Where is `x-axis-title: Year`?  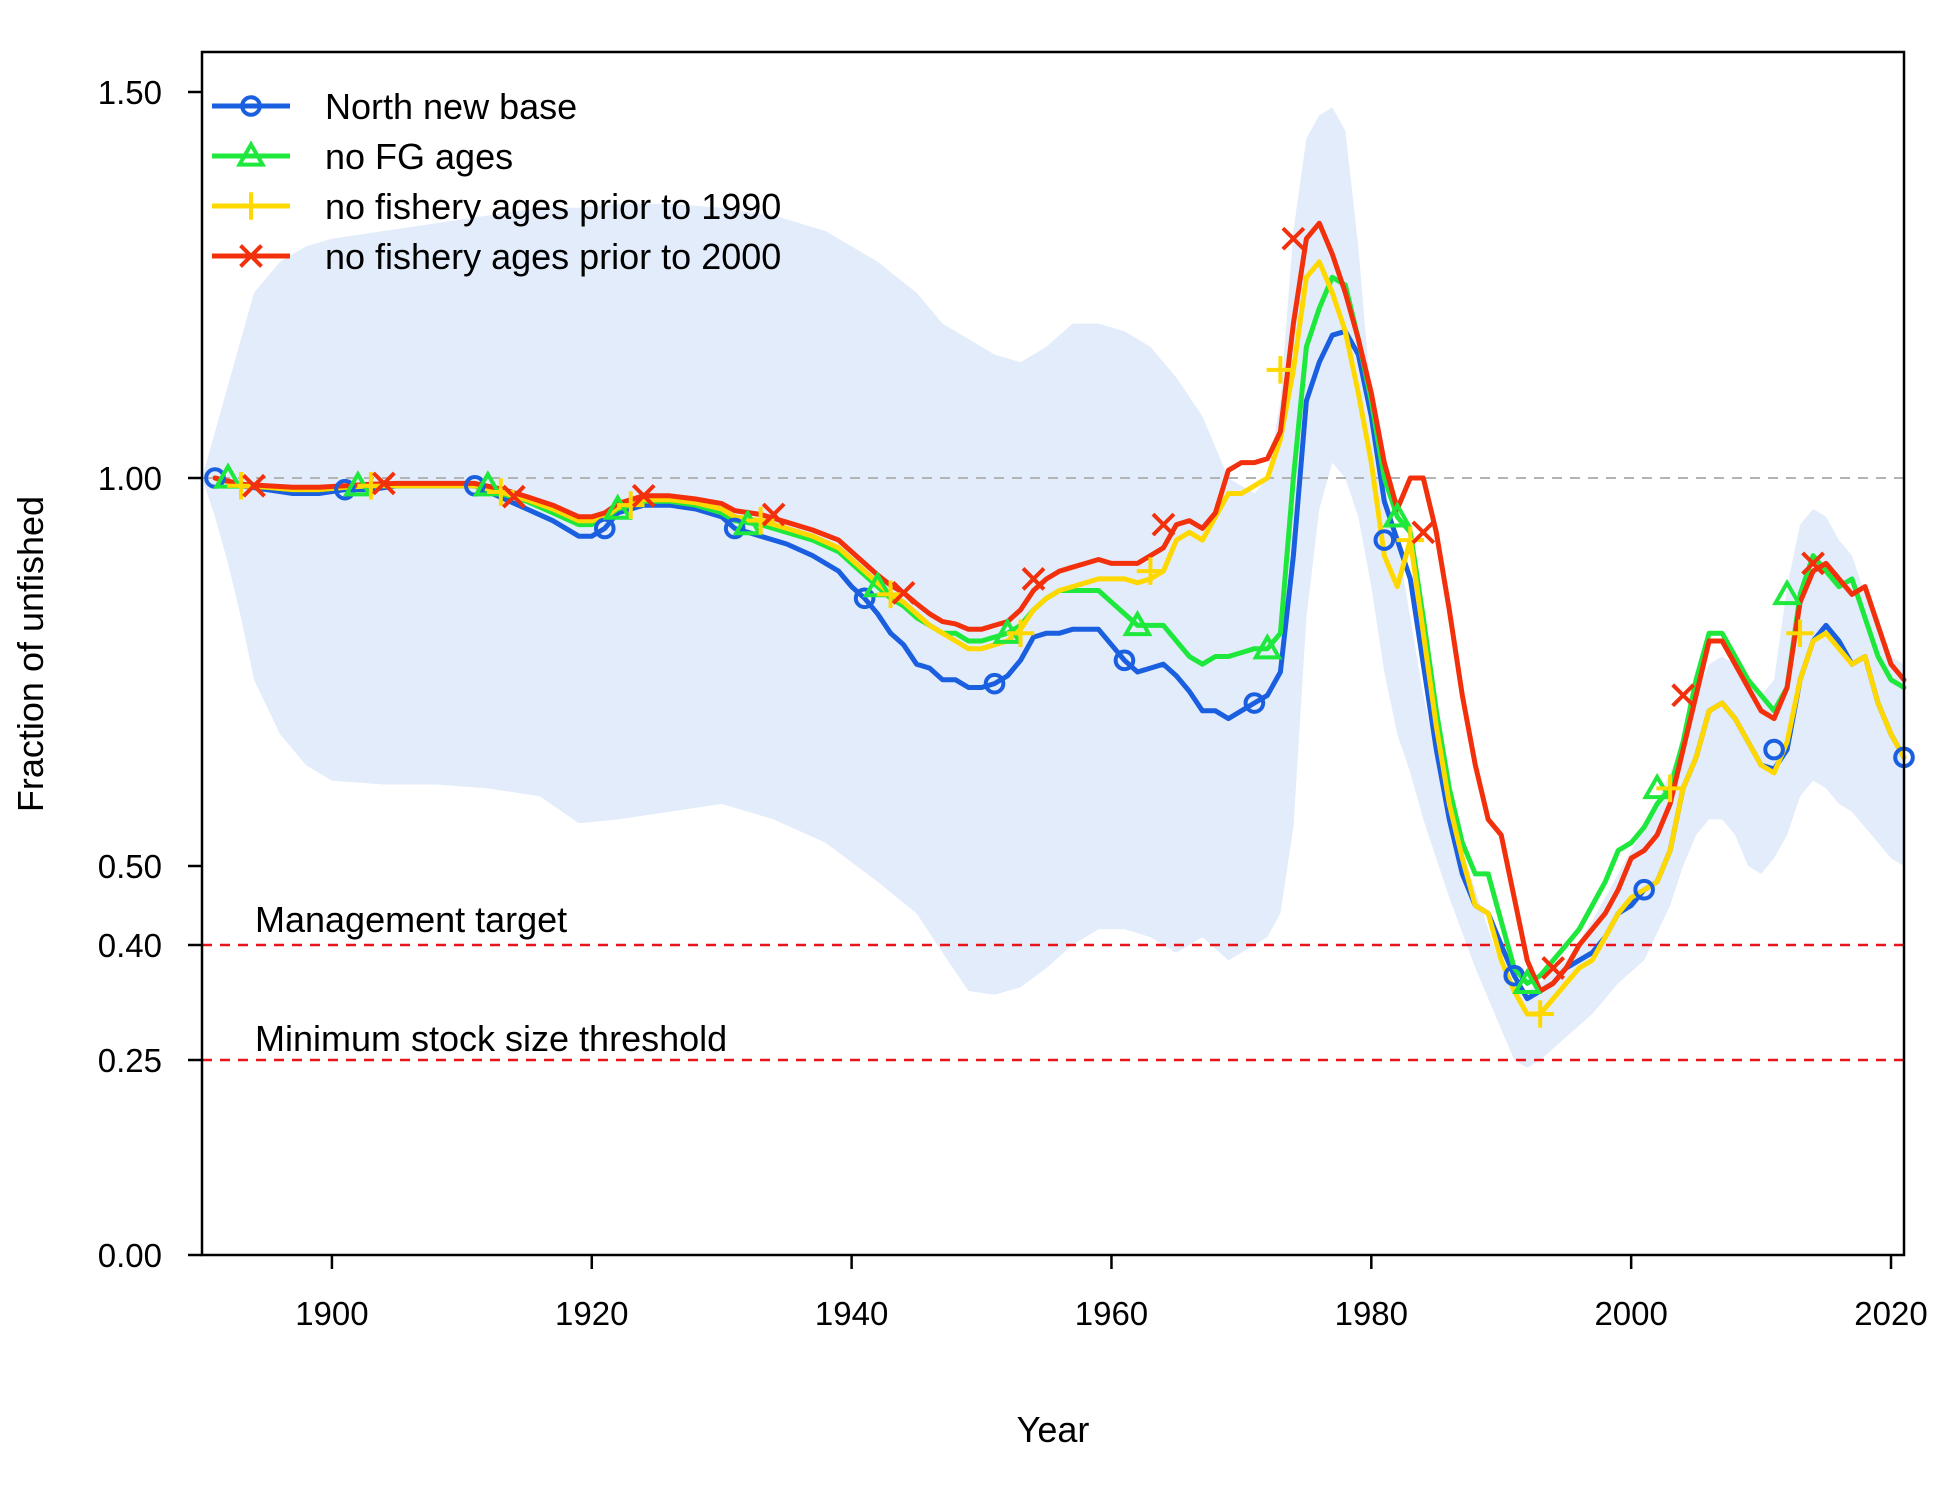 x-axis-title: Year is located at coordinates (1053, 1429).